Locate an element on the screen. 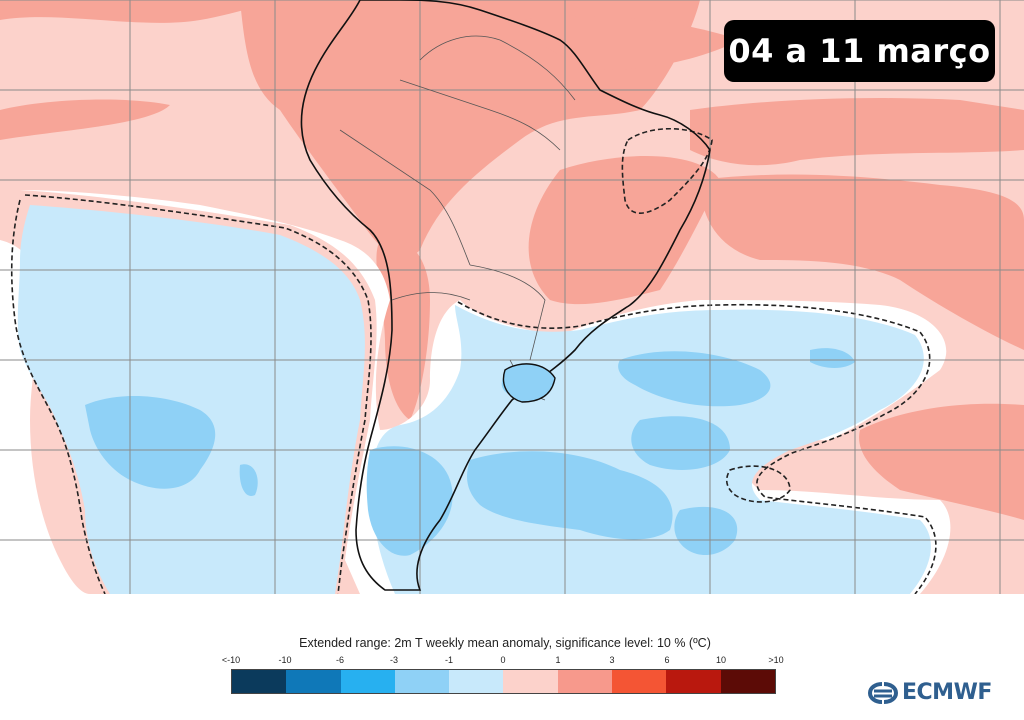 The image size is (1024, 720). legend-tick-label: -10 is located at coordinates (285, 660).